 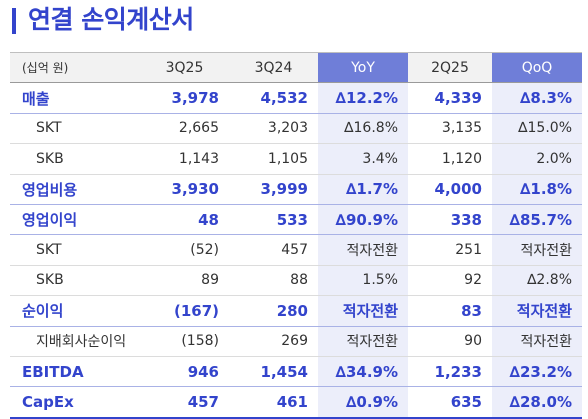 I want to click on cell-3q24: 269, so click(x=273, y=341).